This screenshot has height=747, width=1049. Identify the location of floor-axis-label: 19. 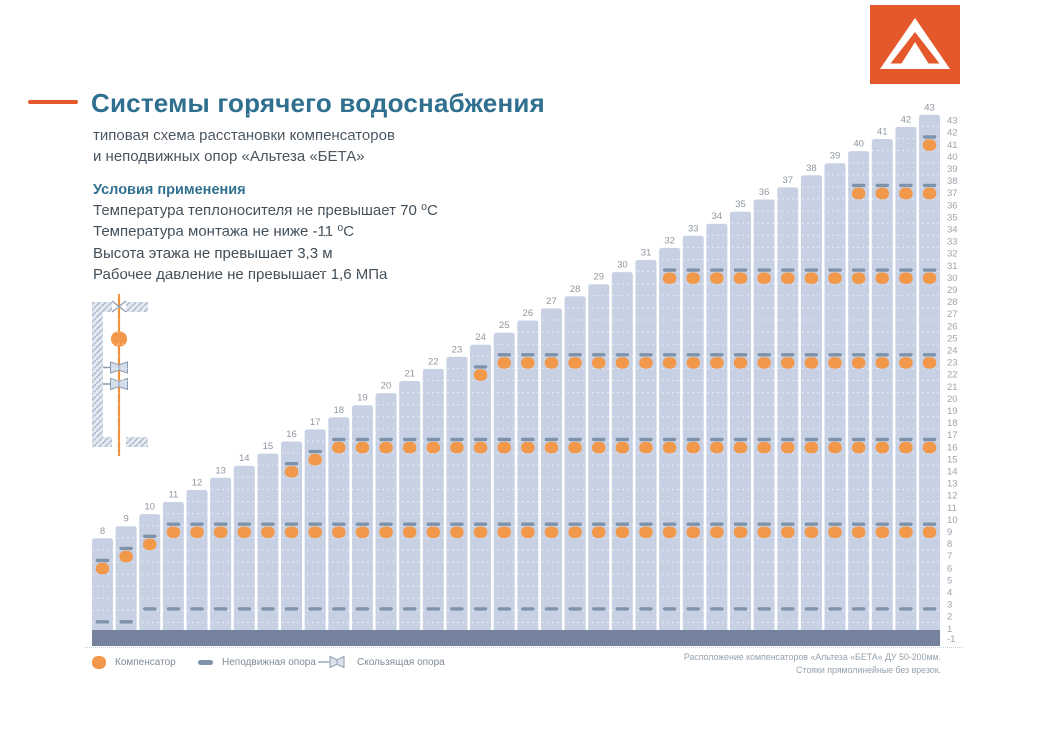
(952, 411).